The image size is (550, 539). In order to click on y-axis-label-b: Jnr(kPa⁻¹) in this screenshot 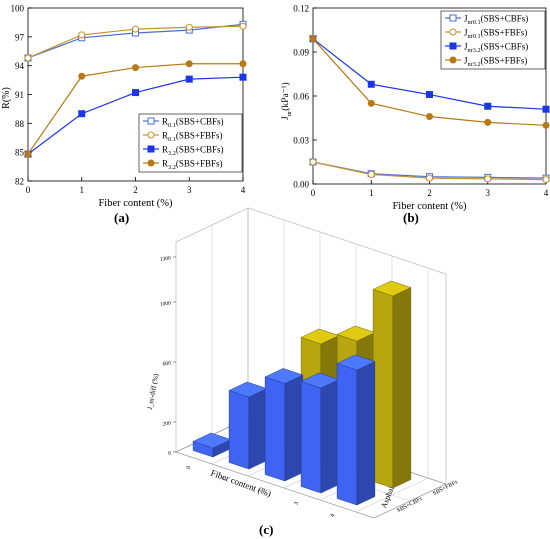, I will do `click(286, 101)`.